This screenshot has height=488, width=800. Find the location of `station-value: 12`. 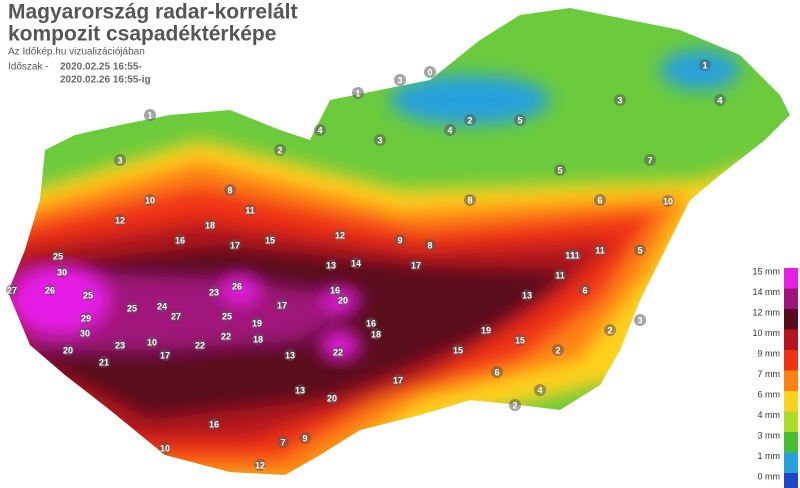

station-value: 12 is located at coordinates (120, 220).